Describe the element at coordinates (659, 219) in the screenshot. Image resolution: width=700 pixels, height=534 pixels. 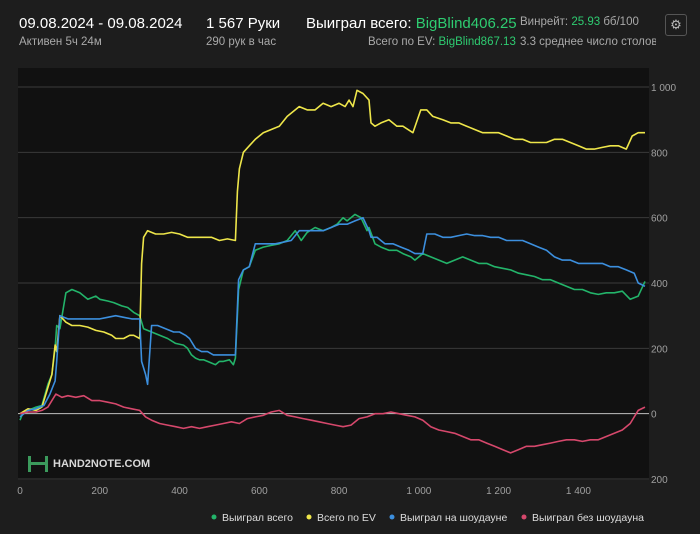
I see `y-tick-label: 600` at that location.